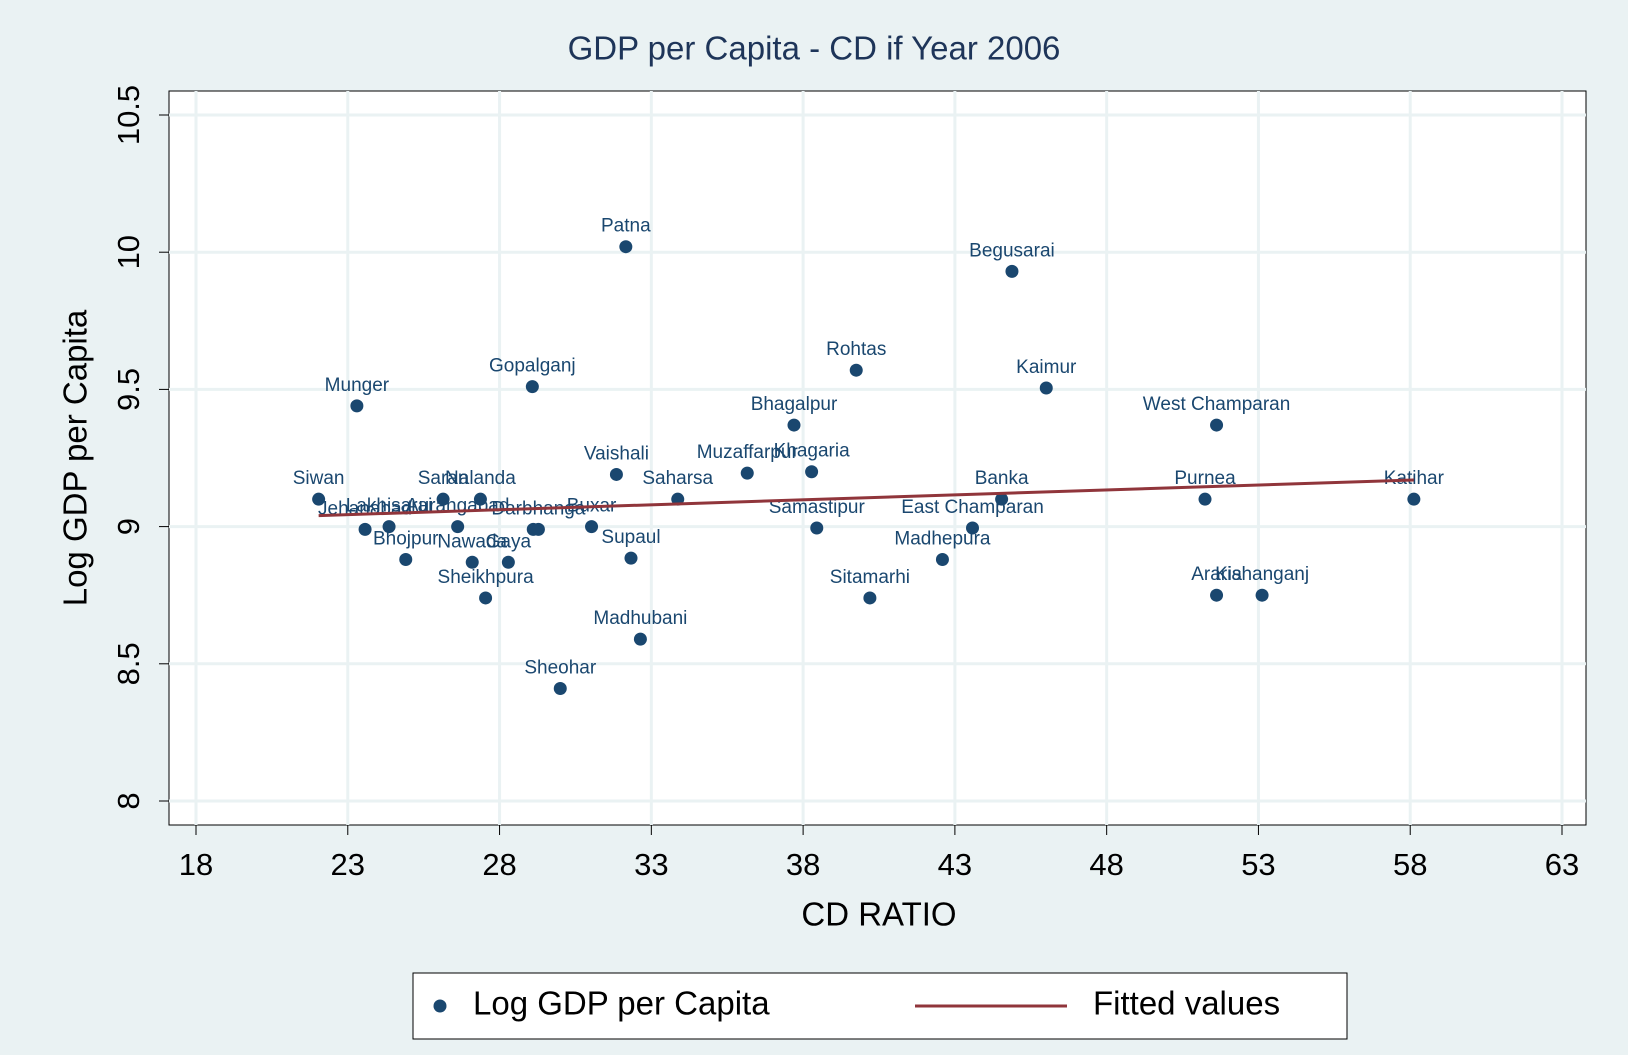  Describe the element at coordinates (1002, 478) in the screenshot. I see `point-label: Banka` at that location.